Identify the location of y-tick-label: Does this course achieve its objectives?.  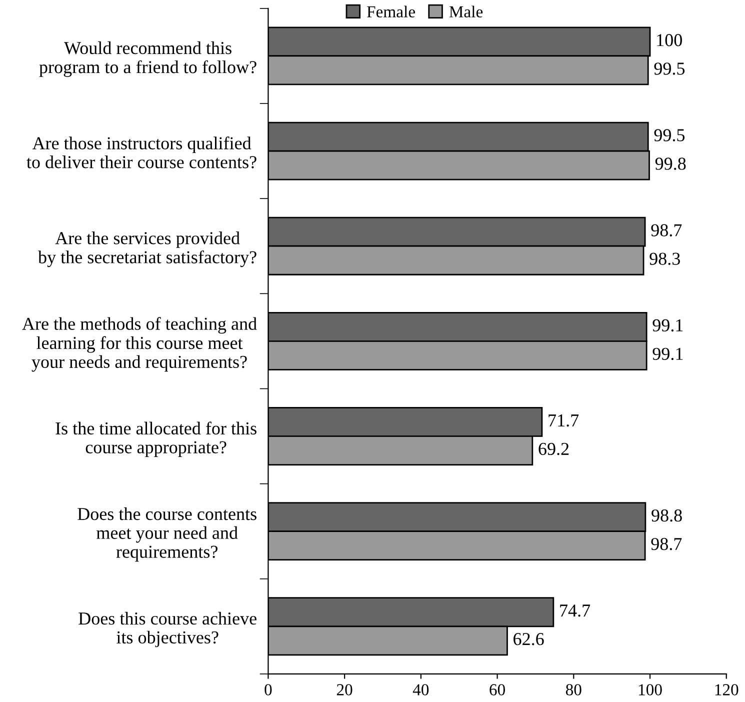
(167, 630).